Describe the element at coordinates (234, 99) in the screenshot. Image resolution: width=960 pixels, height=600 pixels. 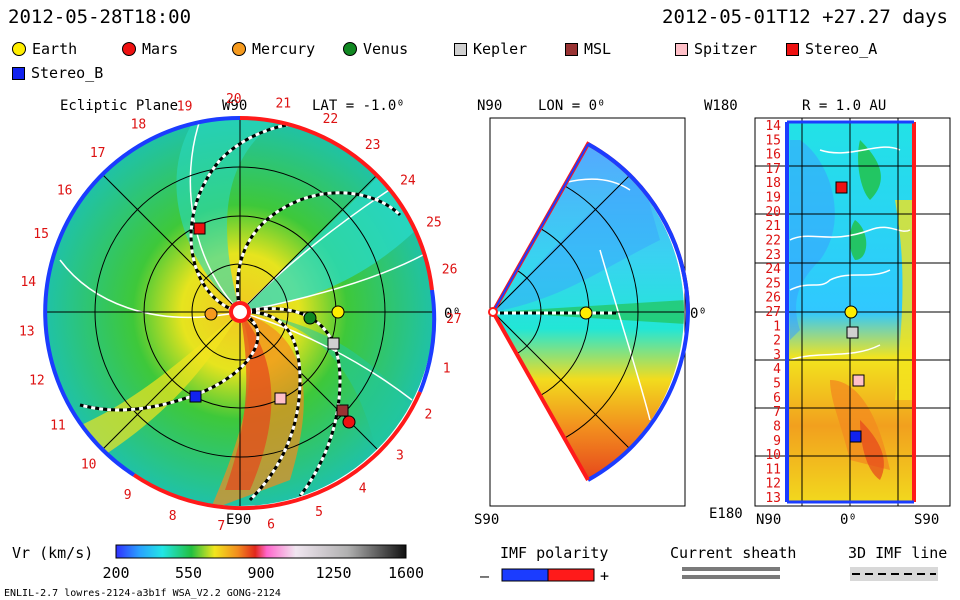
I see `rotation-label: 20` at that location.